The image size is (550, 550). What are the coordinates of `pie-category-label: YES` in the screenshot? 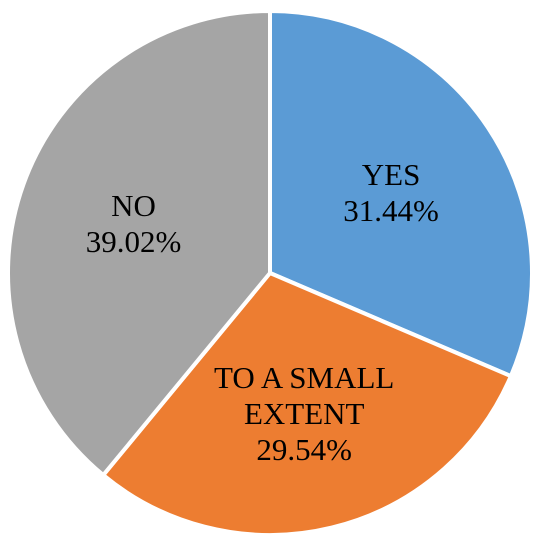 It's located at (391, 174).